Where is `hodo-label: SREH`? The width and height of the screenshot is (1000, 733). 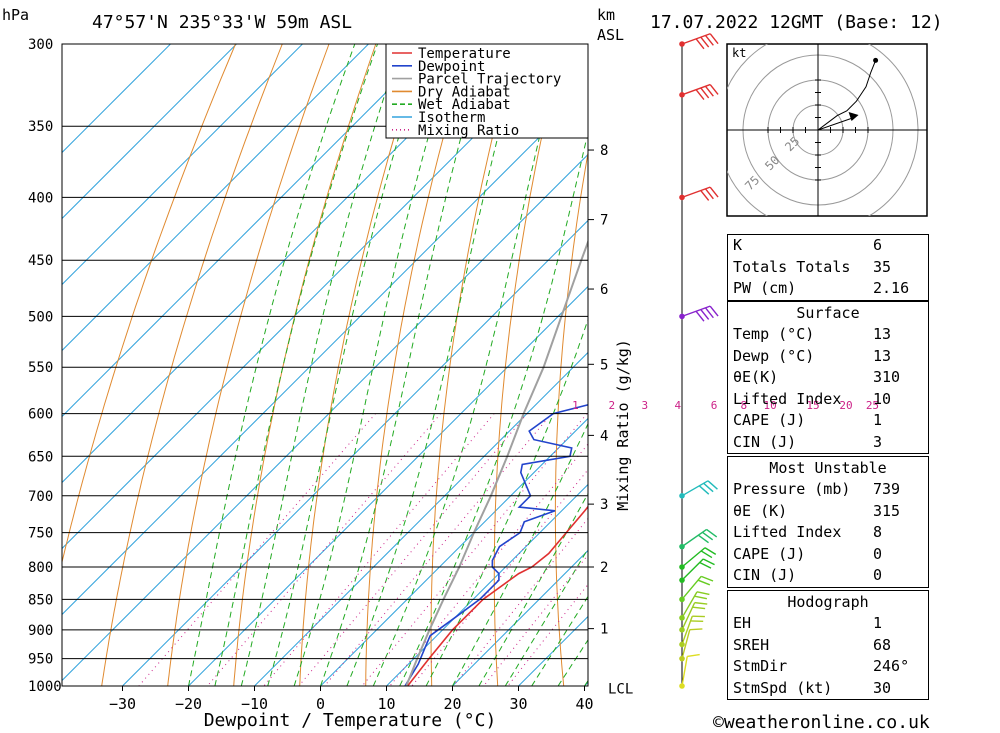
hodo-label: SREH is located at coordinates (751, 644).